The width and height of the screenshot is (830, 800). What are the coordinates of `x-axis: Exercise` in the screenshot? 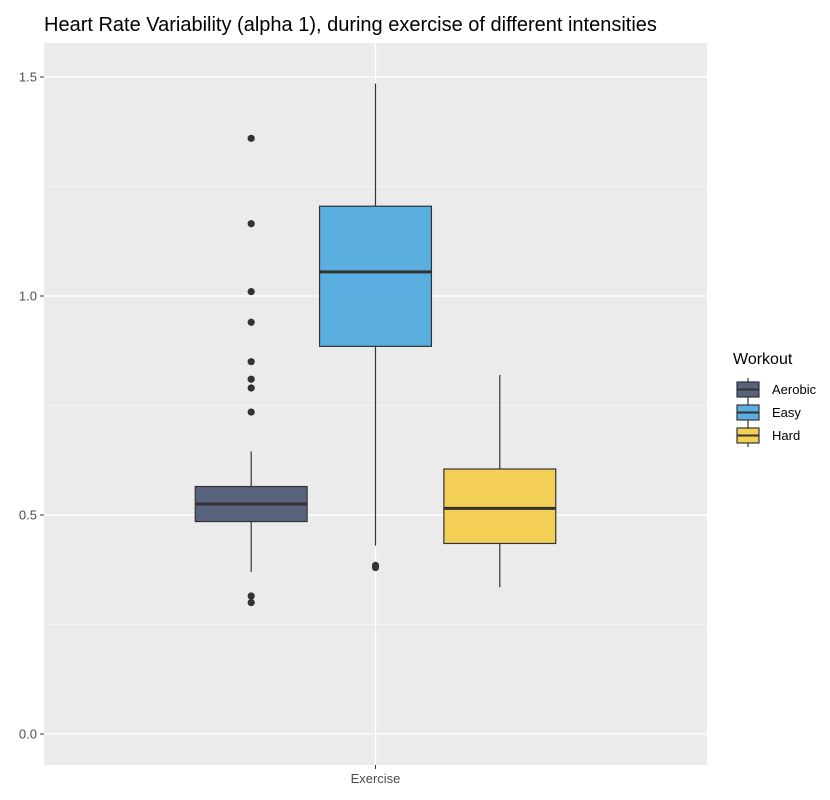 It's located at (376, 775).